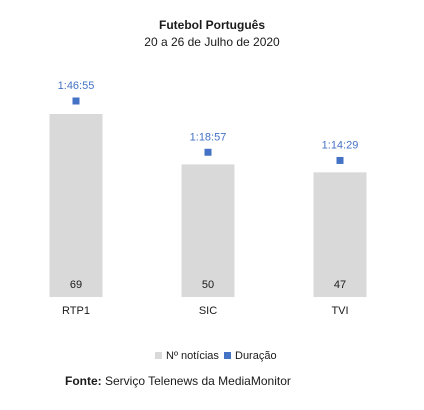 This screenshot has width=424, height=410. I want to click on legend-label-duracao: Duração, so click(256, 356).